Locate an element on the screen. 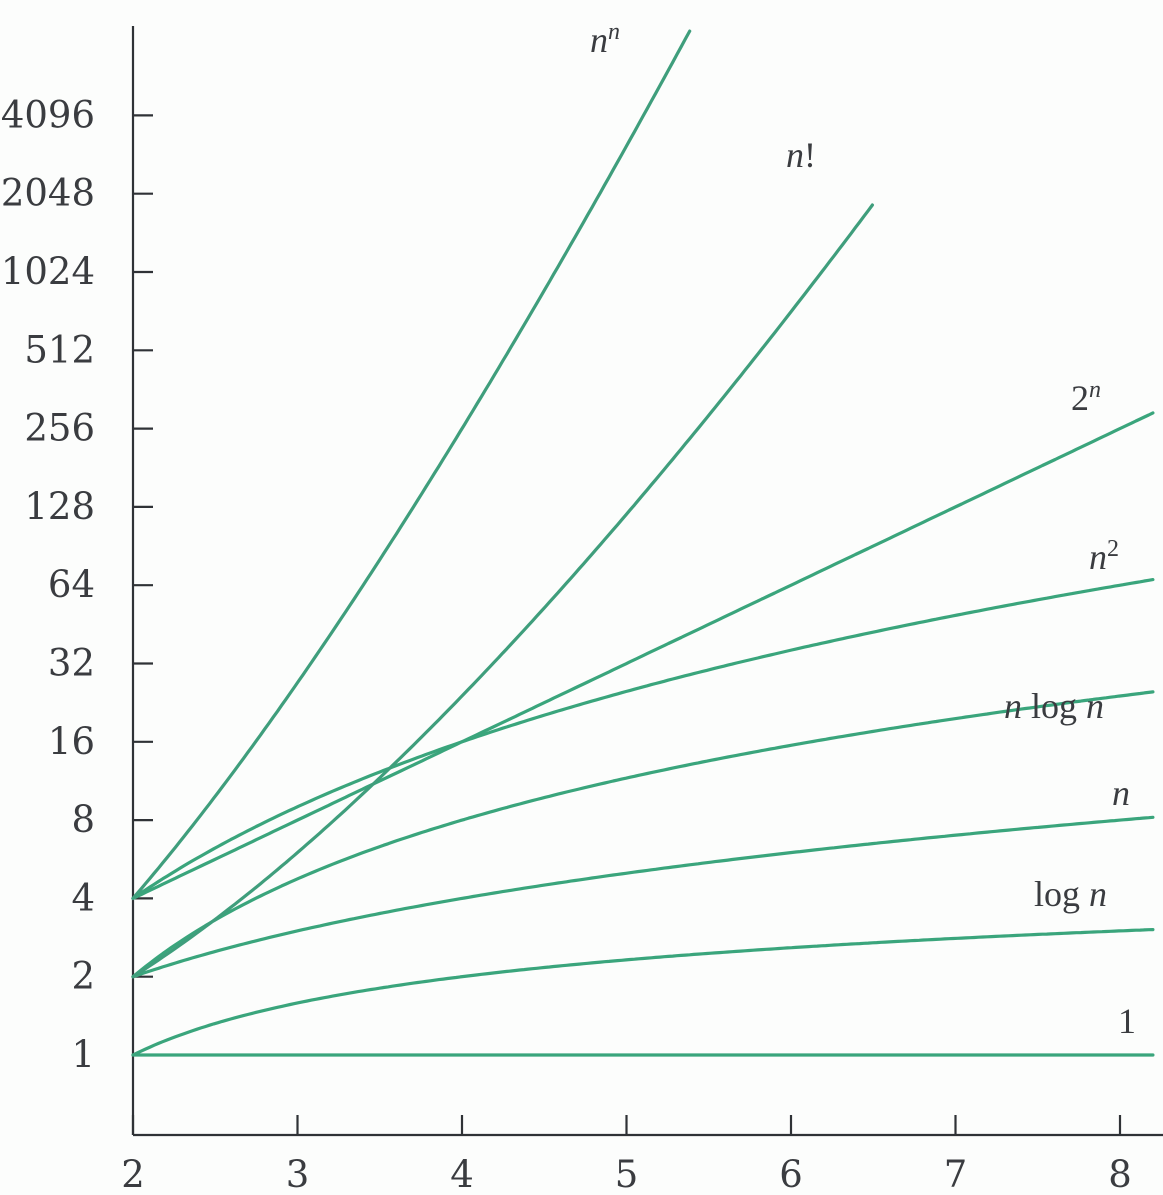 Image resolution: width=1163 pixels, height=1195 pixels. y-tick-label: 1024 is located at coordinates (48, 271).